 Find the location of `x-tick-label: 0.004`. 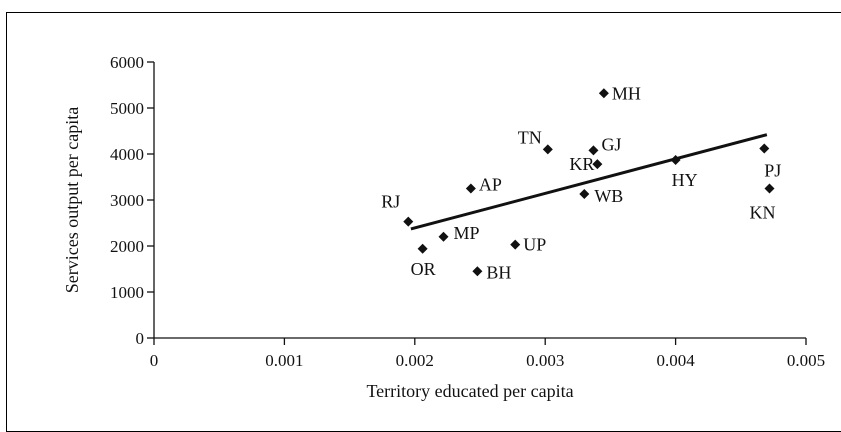

x-tick-label: 0.004 is located at coordinates (675, 360).